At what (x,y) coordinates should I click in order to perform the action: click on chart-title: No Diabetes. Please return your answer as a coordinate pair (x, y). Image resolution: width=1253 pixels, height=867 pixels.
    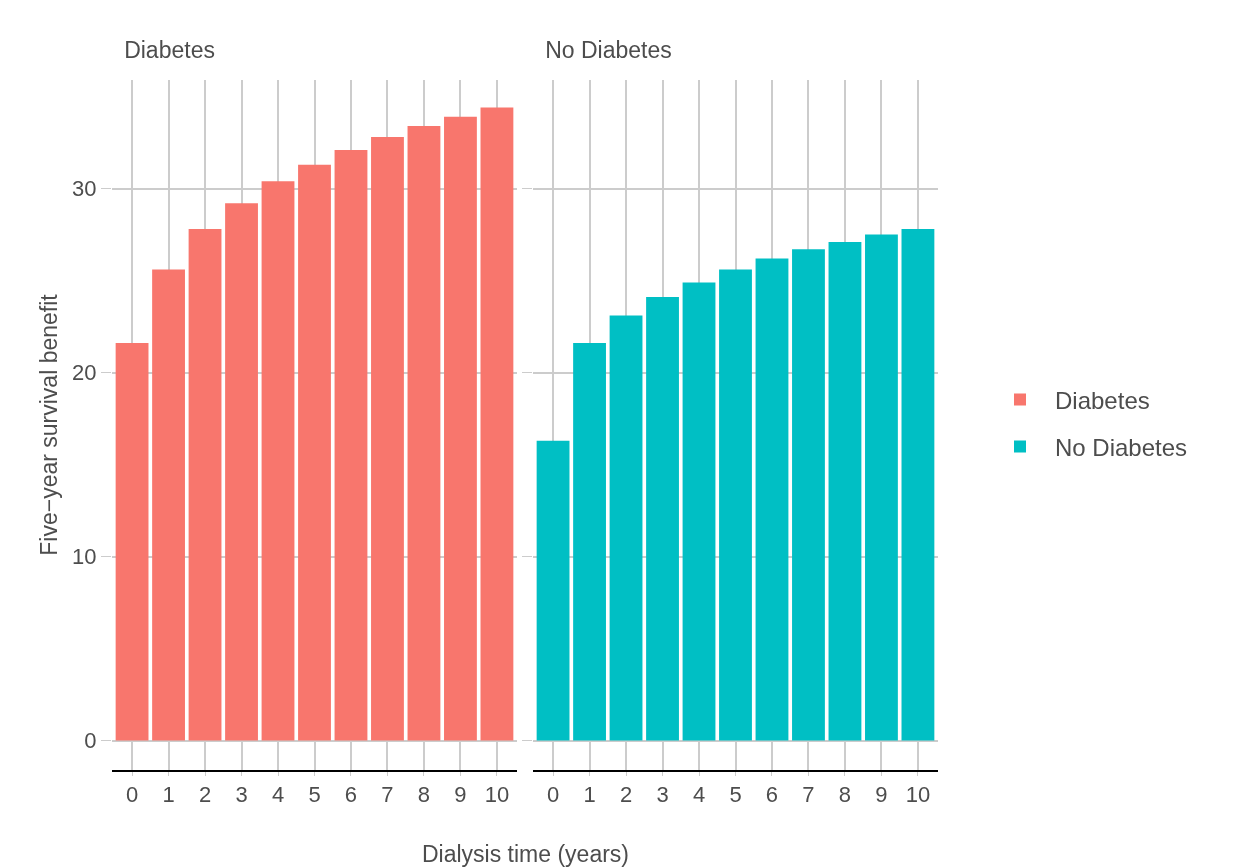
    Looking at the image, I should click on (608, 50).